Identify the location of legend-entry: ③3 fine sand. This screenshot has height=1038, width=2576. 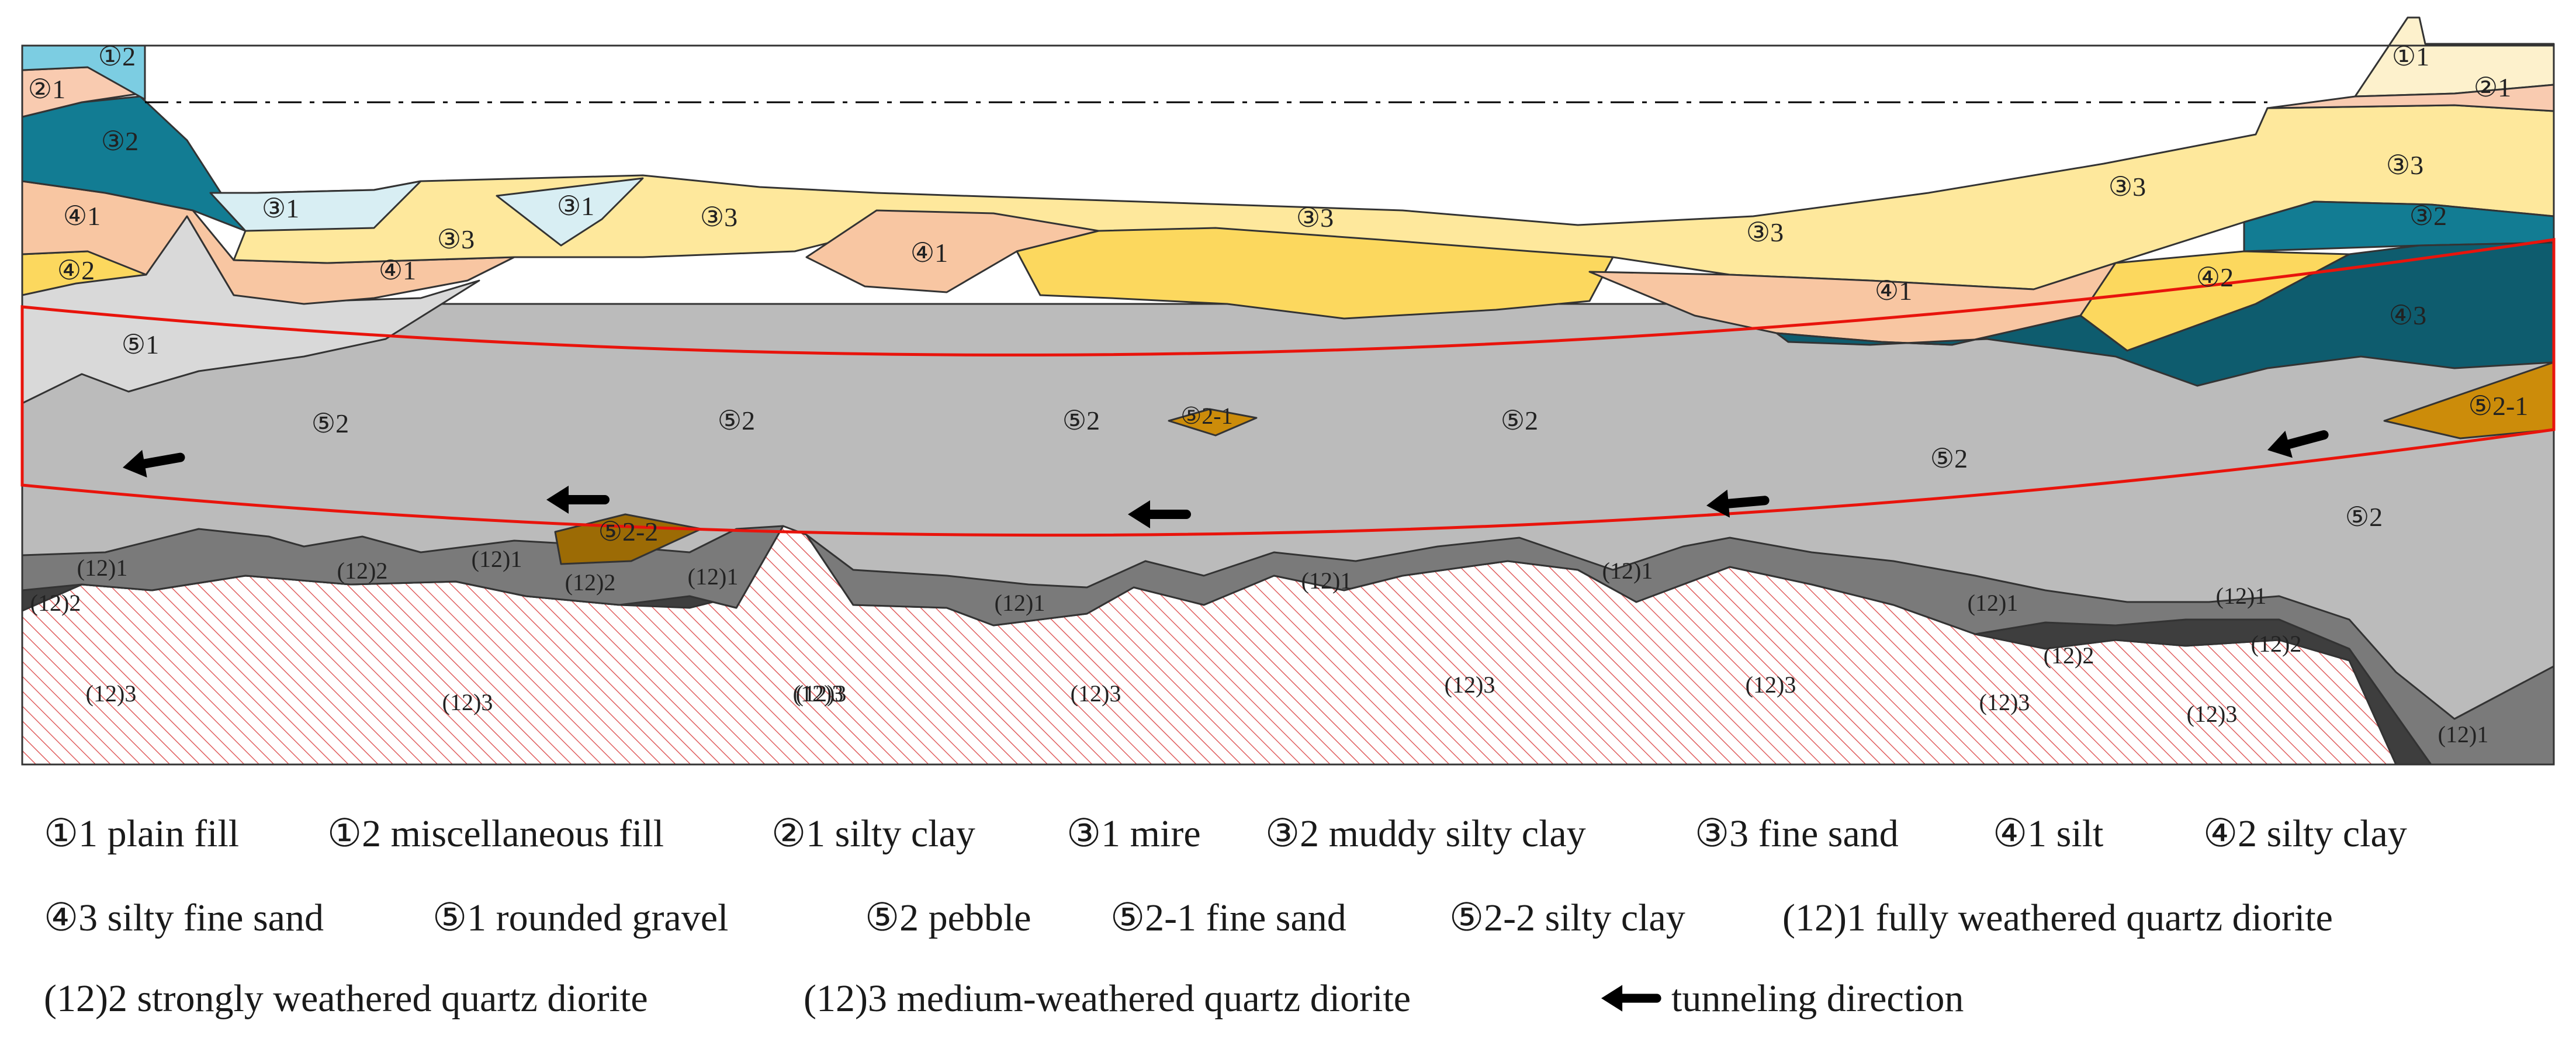
(1797, 833).